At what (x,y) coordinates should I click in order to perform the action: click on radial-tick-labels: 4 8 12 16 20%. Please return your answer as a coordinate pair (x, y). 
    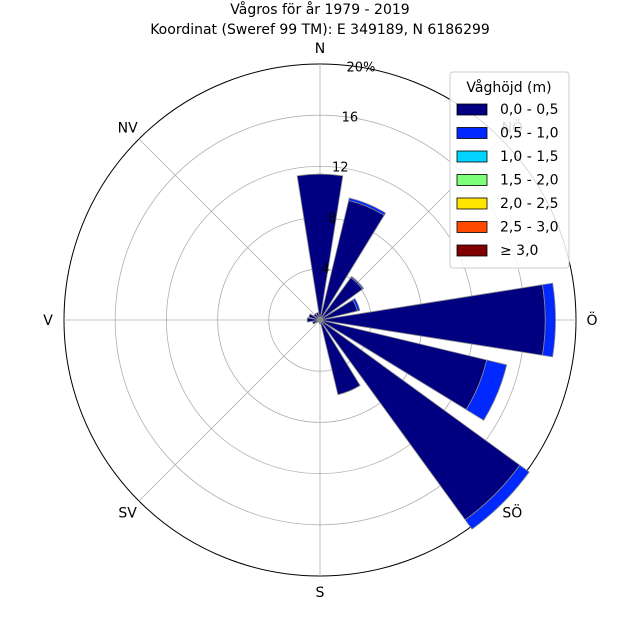
    Looking at the image, I should click on (348, 168).